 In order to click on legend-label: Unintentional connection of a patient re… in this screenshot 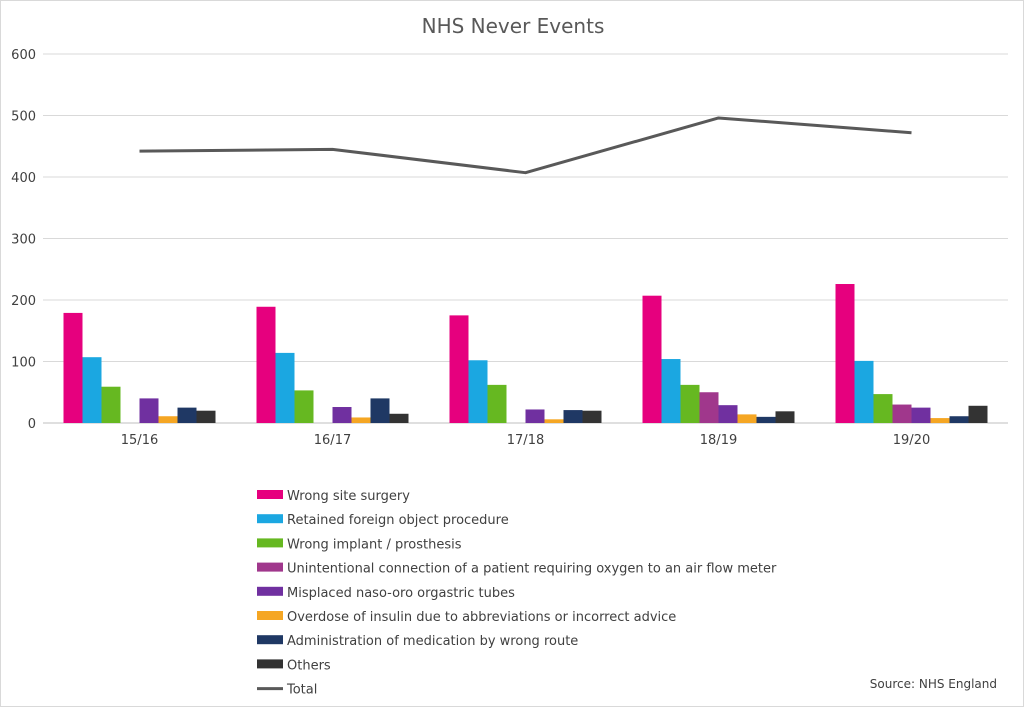, I will do `click(532, 569)`.